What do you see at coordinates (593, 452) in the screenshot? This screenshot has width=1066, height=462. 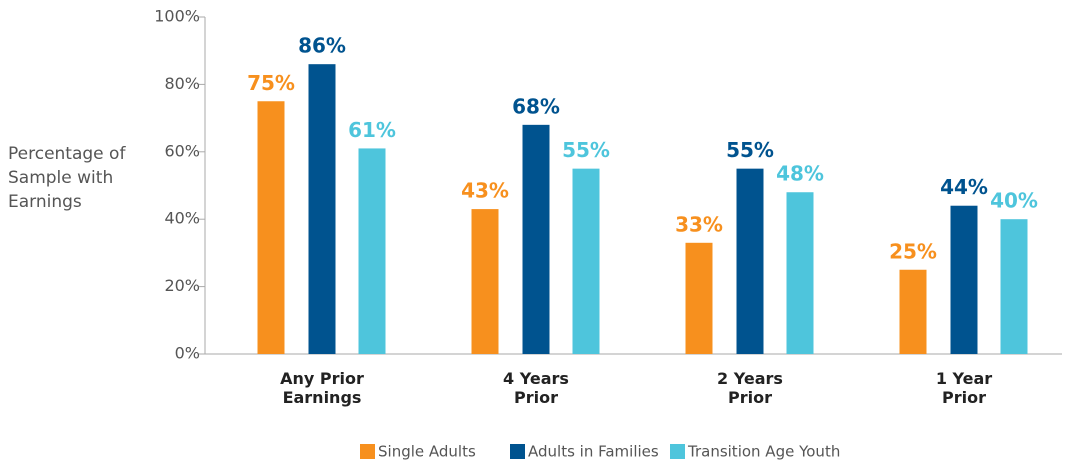 I see `legend-label: Adults in Families` at bounding box center [593, 452].